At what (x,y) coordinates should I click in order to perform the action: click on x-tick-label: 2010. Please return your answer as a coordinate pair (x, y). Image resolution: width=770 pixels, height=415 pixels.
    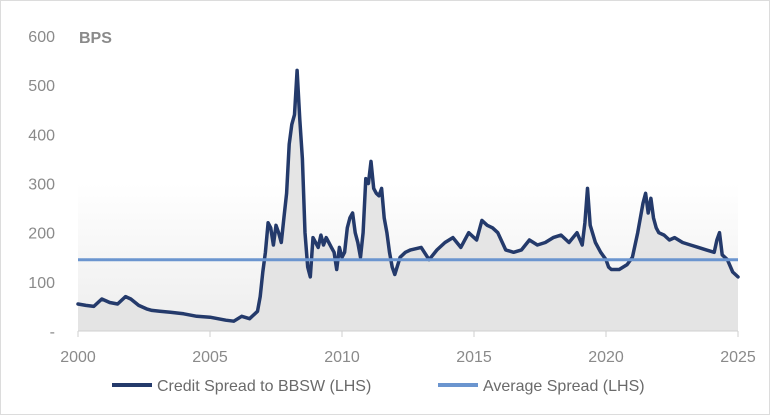
    Looking at the image, I should click on (342, 357).